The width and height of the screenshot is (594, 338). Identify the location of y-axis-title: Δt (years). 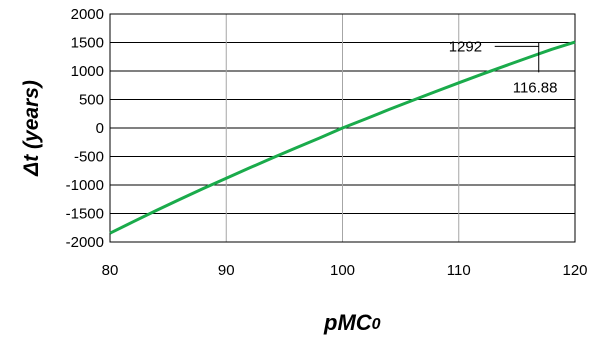
(31, 128).